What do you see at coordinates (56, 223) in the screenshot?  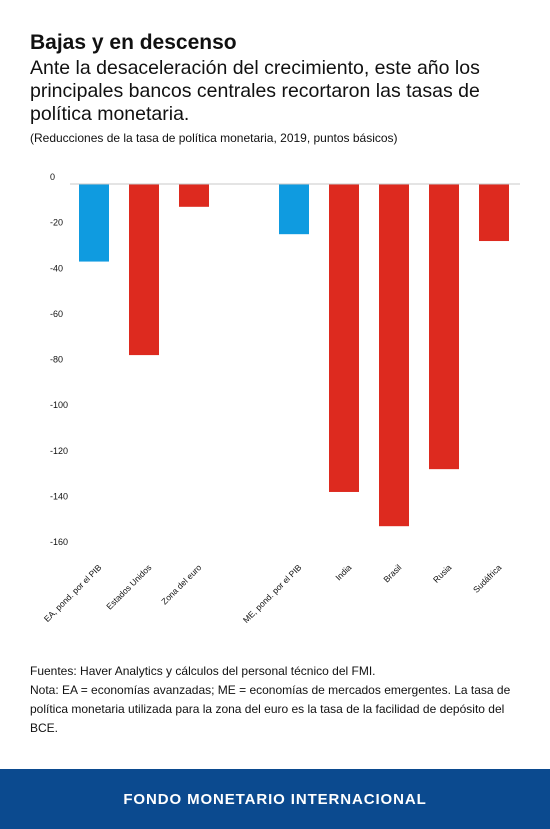 I see `y-tick-label: -20` at bounding box center [56, 223].